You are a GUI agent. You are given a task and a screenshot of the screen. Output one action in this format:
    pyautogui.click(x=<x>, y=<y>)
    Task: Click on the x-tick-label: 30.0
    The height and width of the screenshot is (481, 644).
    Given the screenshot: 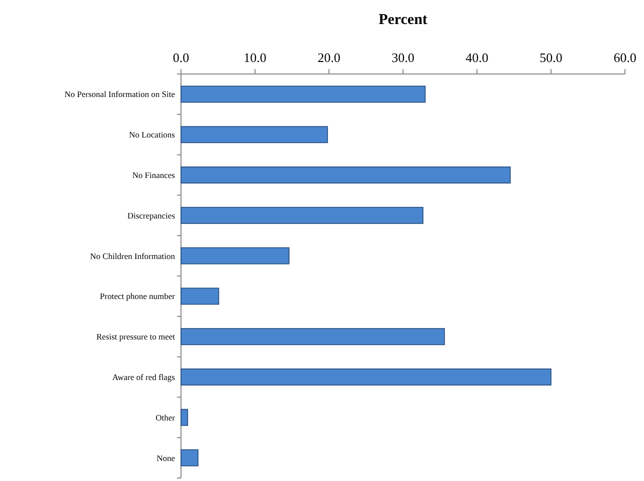 What is the action you would take?
    pyautogui.click(x=403, y=57)
    